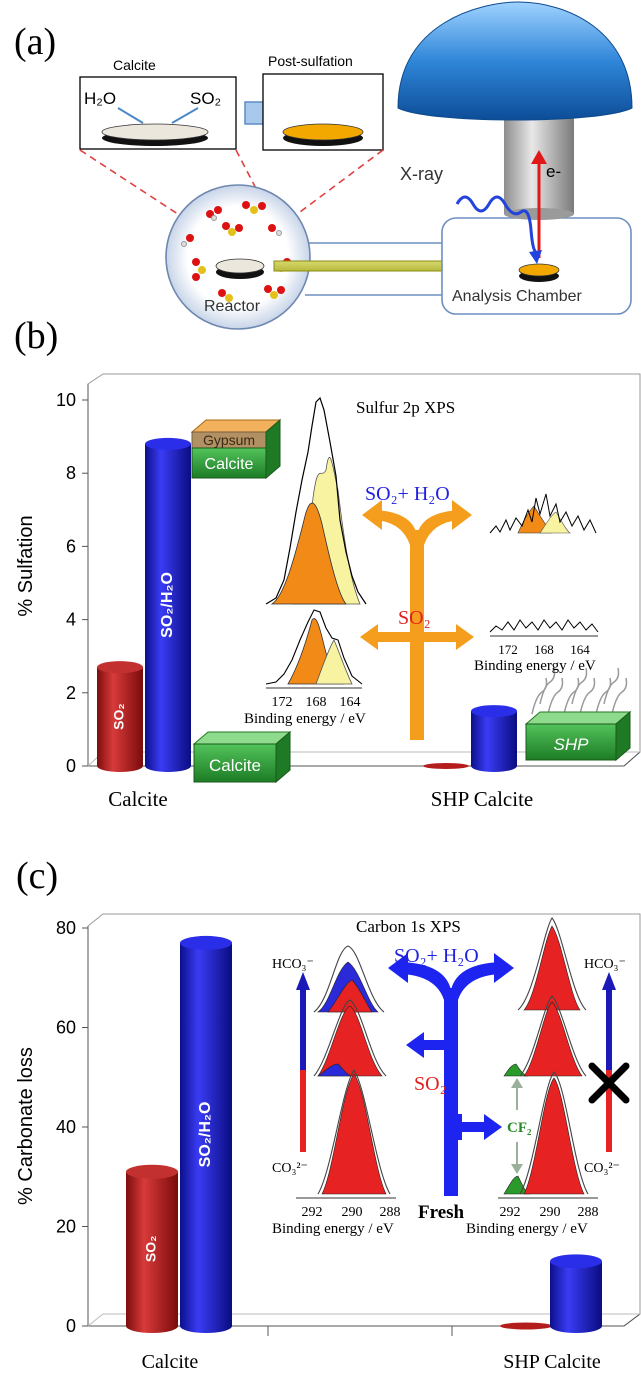 The image size is (641, 1384). I want to click on b-y-ticks: 0 2 4 6 8 10, so click(72, 583).